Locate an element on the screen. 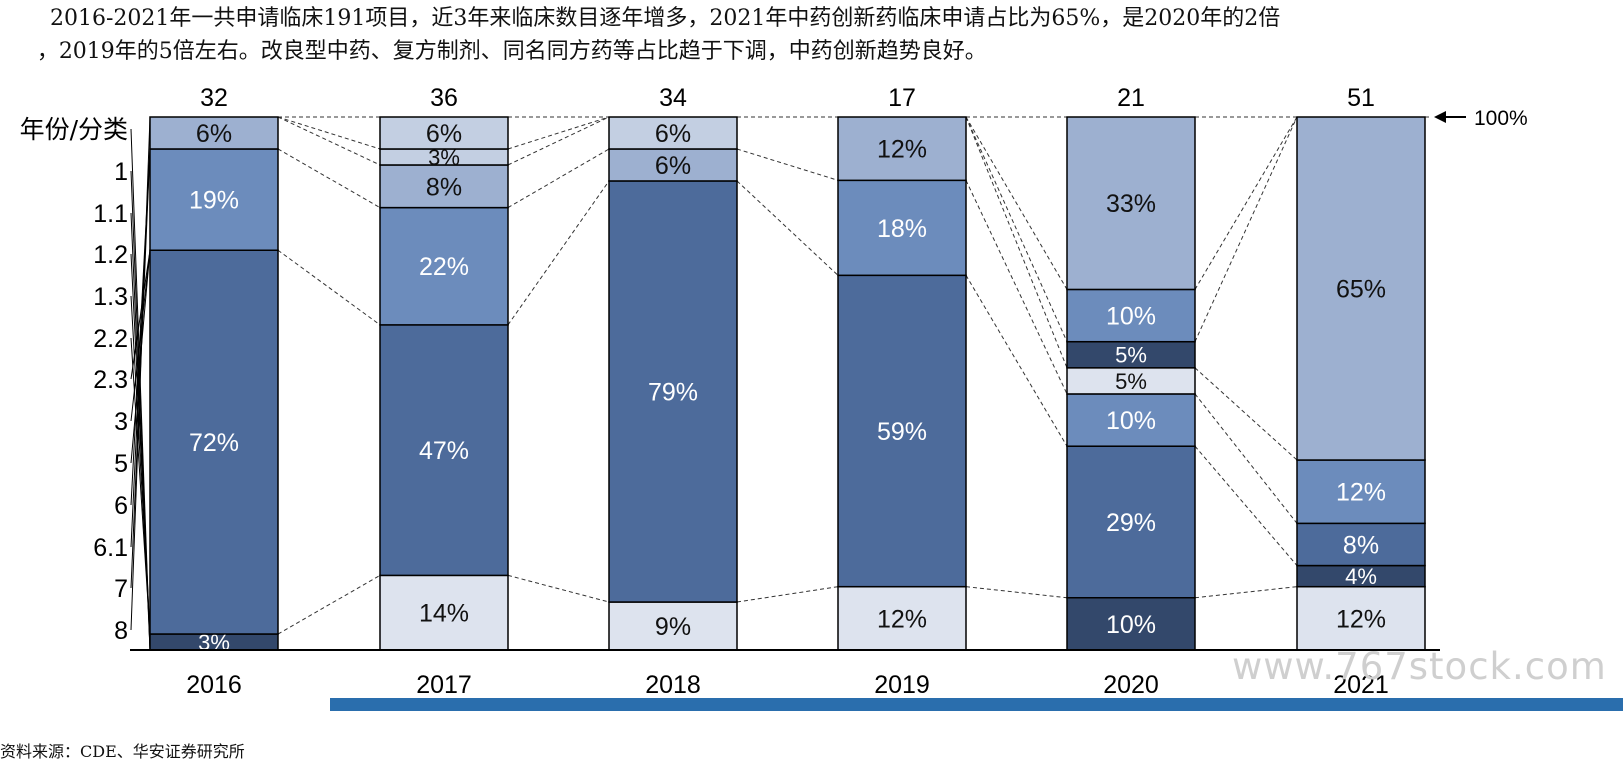  legend-item: 7 is located at coordinates (121, 589).